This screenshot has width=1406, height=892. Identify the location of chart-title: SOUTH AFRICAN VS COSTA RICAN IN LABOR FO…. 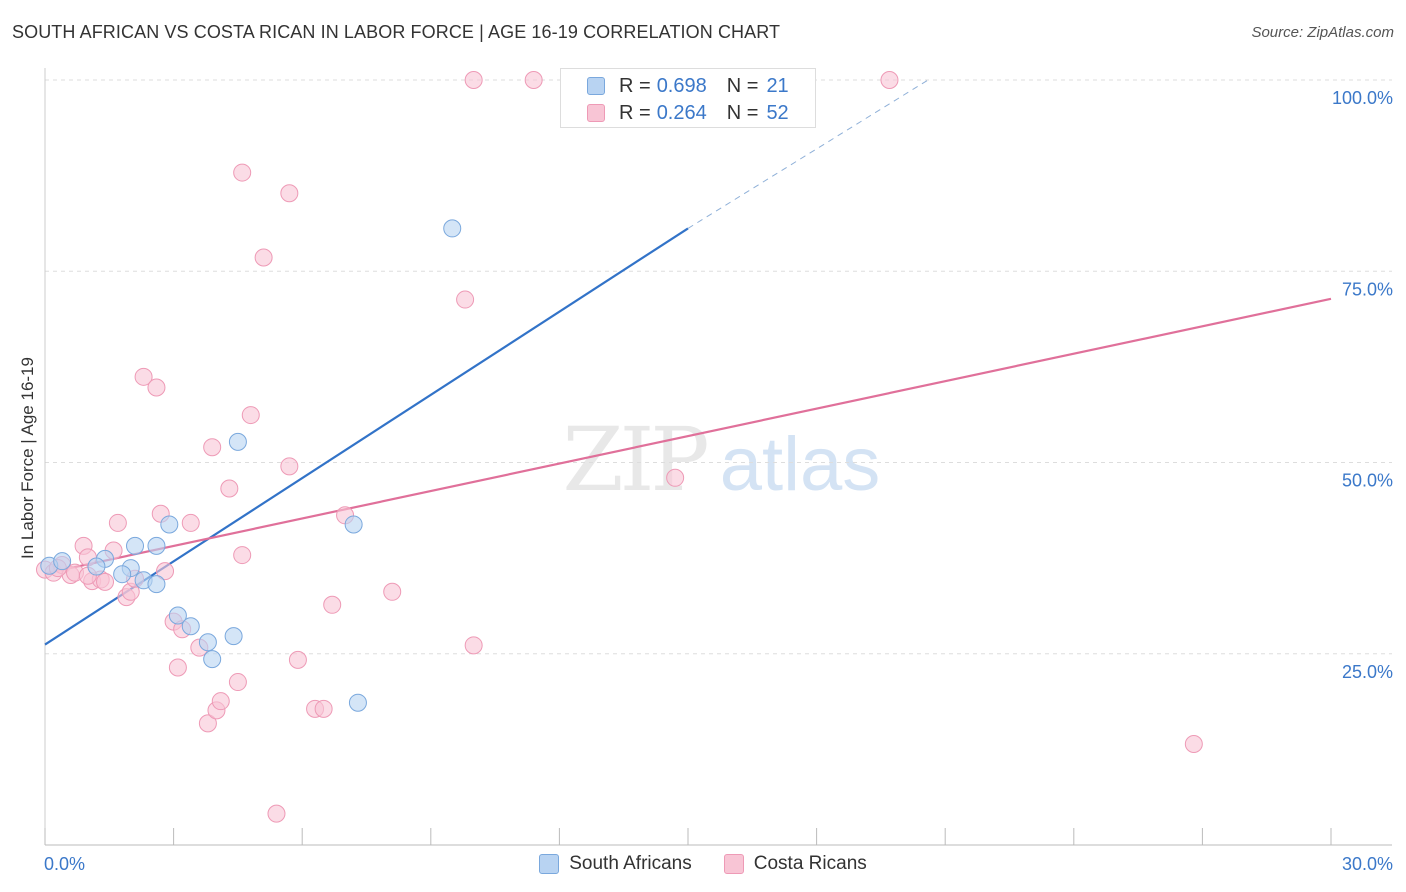
(396, 32).